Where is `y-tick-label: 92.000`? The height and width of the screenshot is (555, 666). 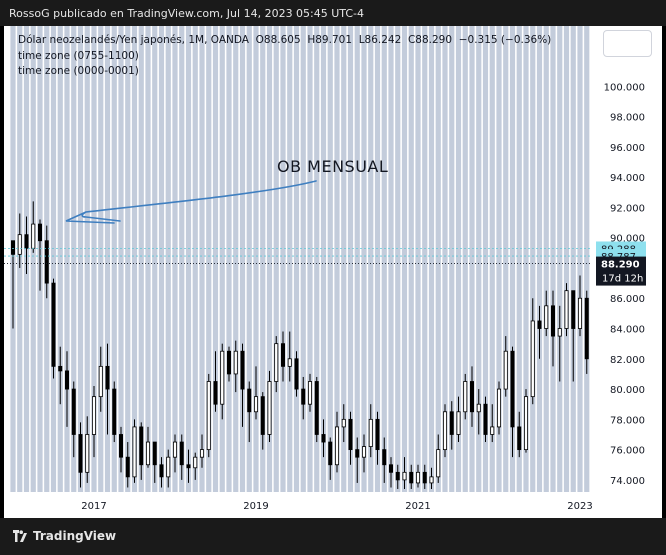
y-tick-label: 92.000 is located at coordinates (627, 208).